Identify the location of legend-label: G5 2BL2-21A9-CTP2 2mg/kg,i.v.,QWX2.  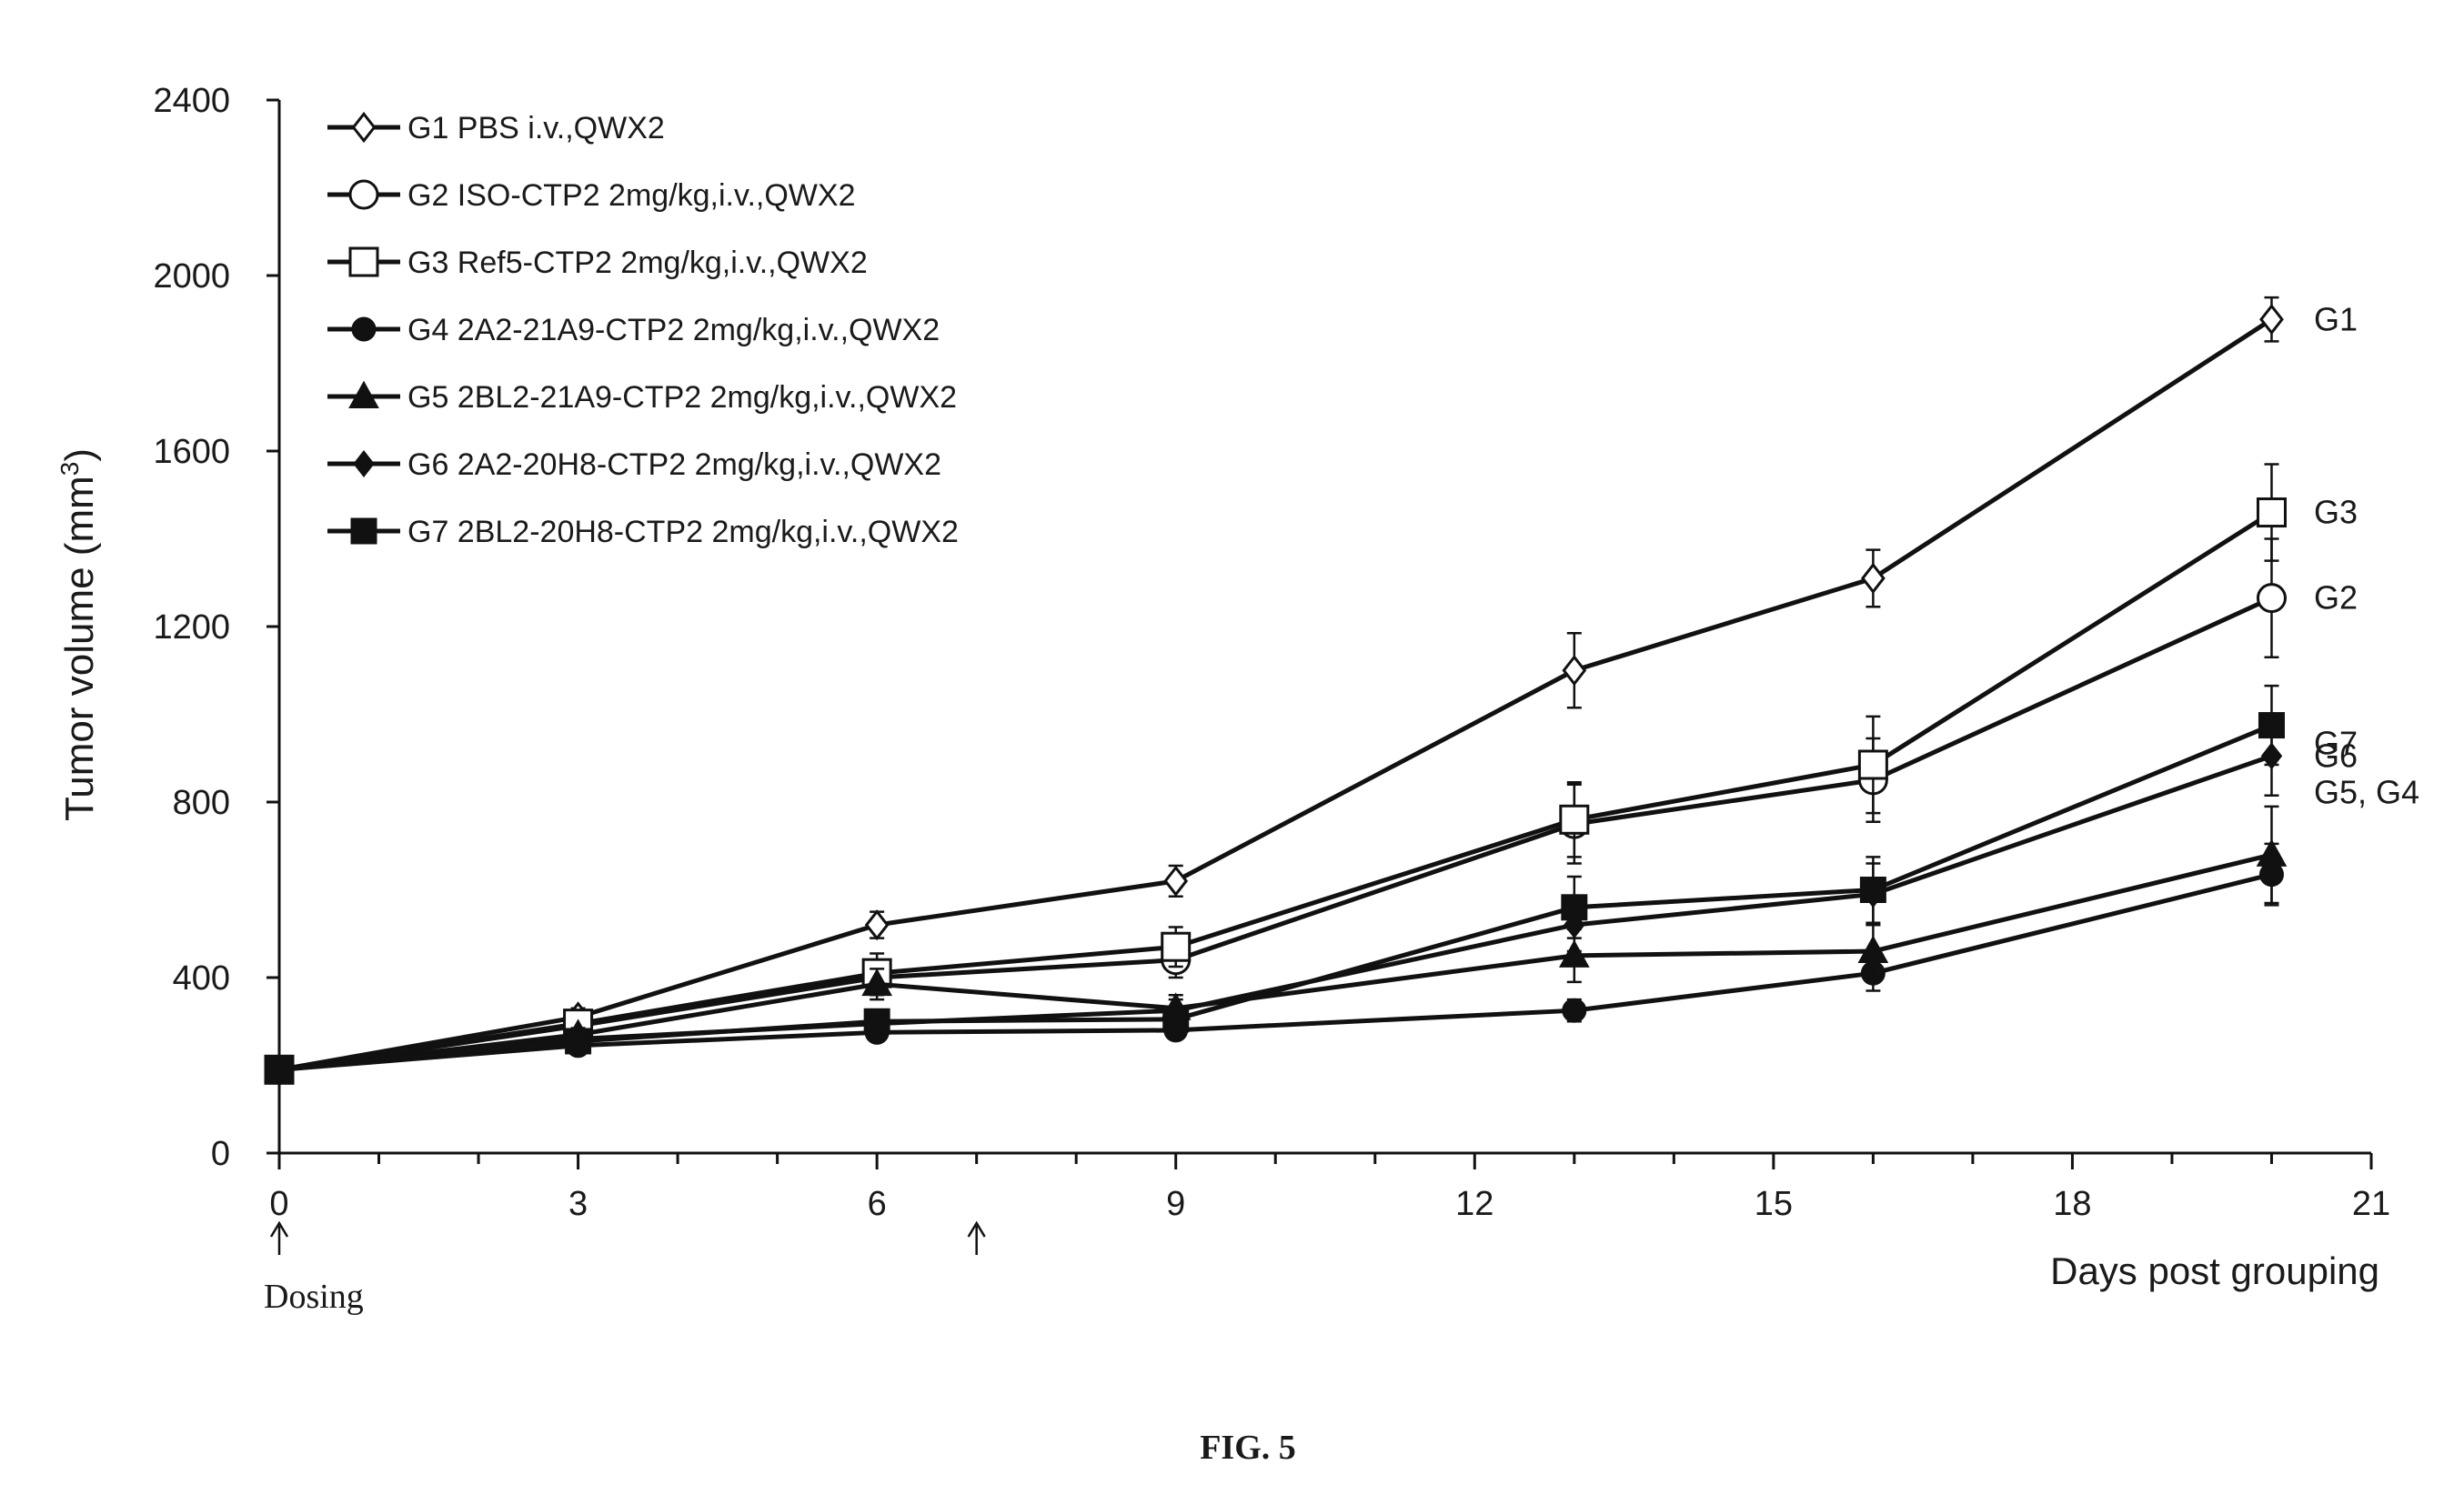
(682, 397).